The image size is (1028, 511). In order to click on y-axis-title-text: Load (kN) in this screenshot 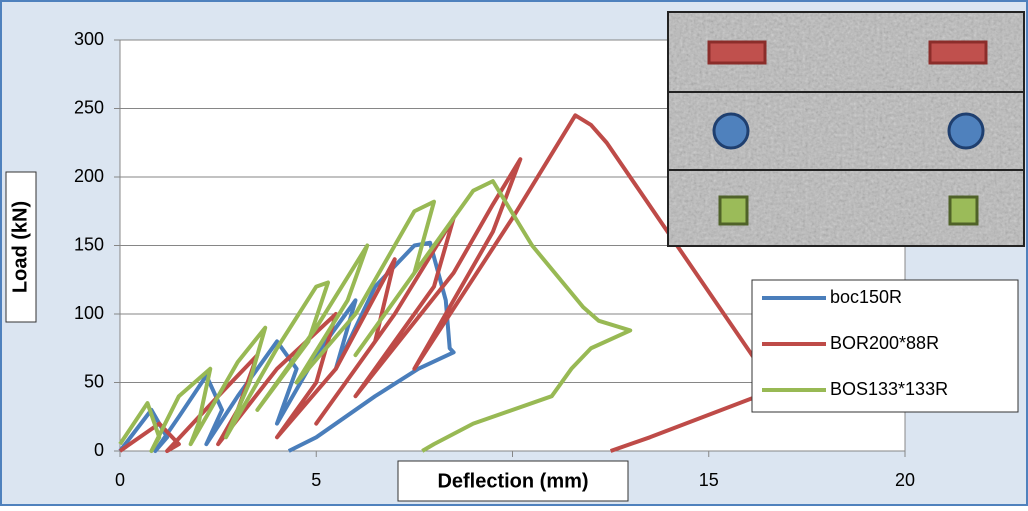, I will do `click(20, 247)`.